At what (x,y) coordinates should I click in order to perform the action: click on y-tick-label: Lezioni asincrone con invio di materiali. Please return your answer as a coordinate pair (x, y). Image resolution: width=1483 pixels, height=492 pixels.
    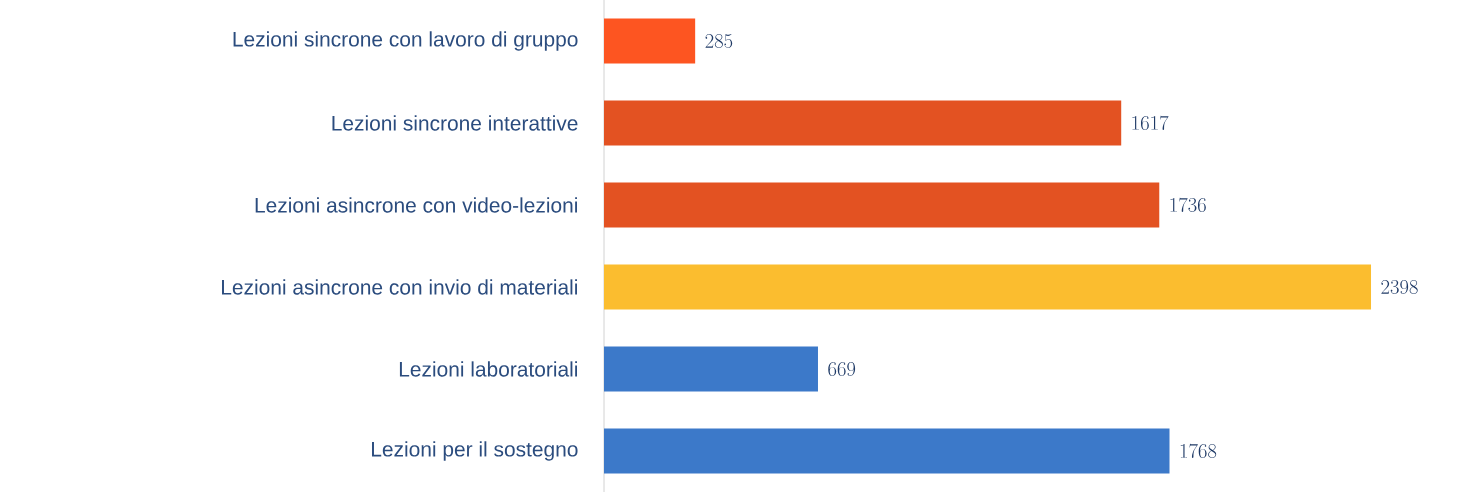
    Looking at the image, I should click on (399, 287).